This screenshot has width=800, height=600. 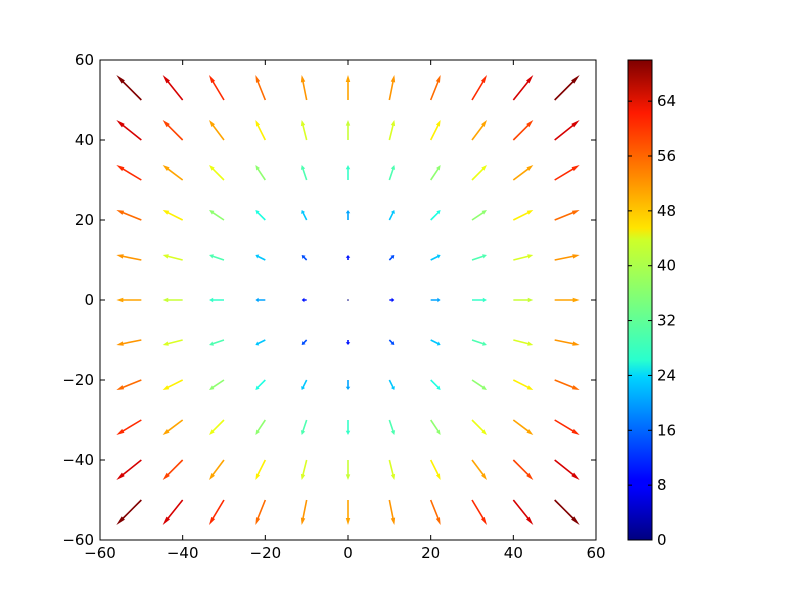 I want to click on colorbar-tick-label: 64, so click(x=666, y=101).